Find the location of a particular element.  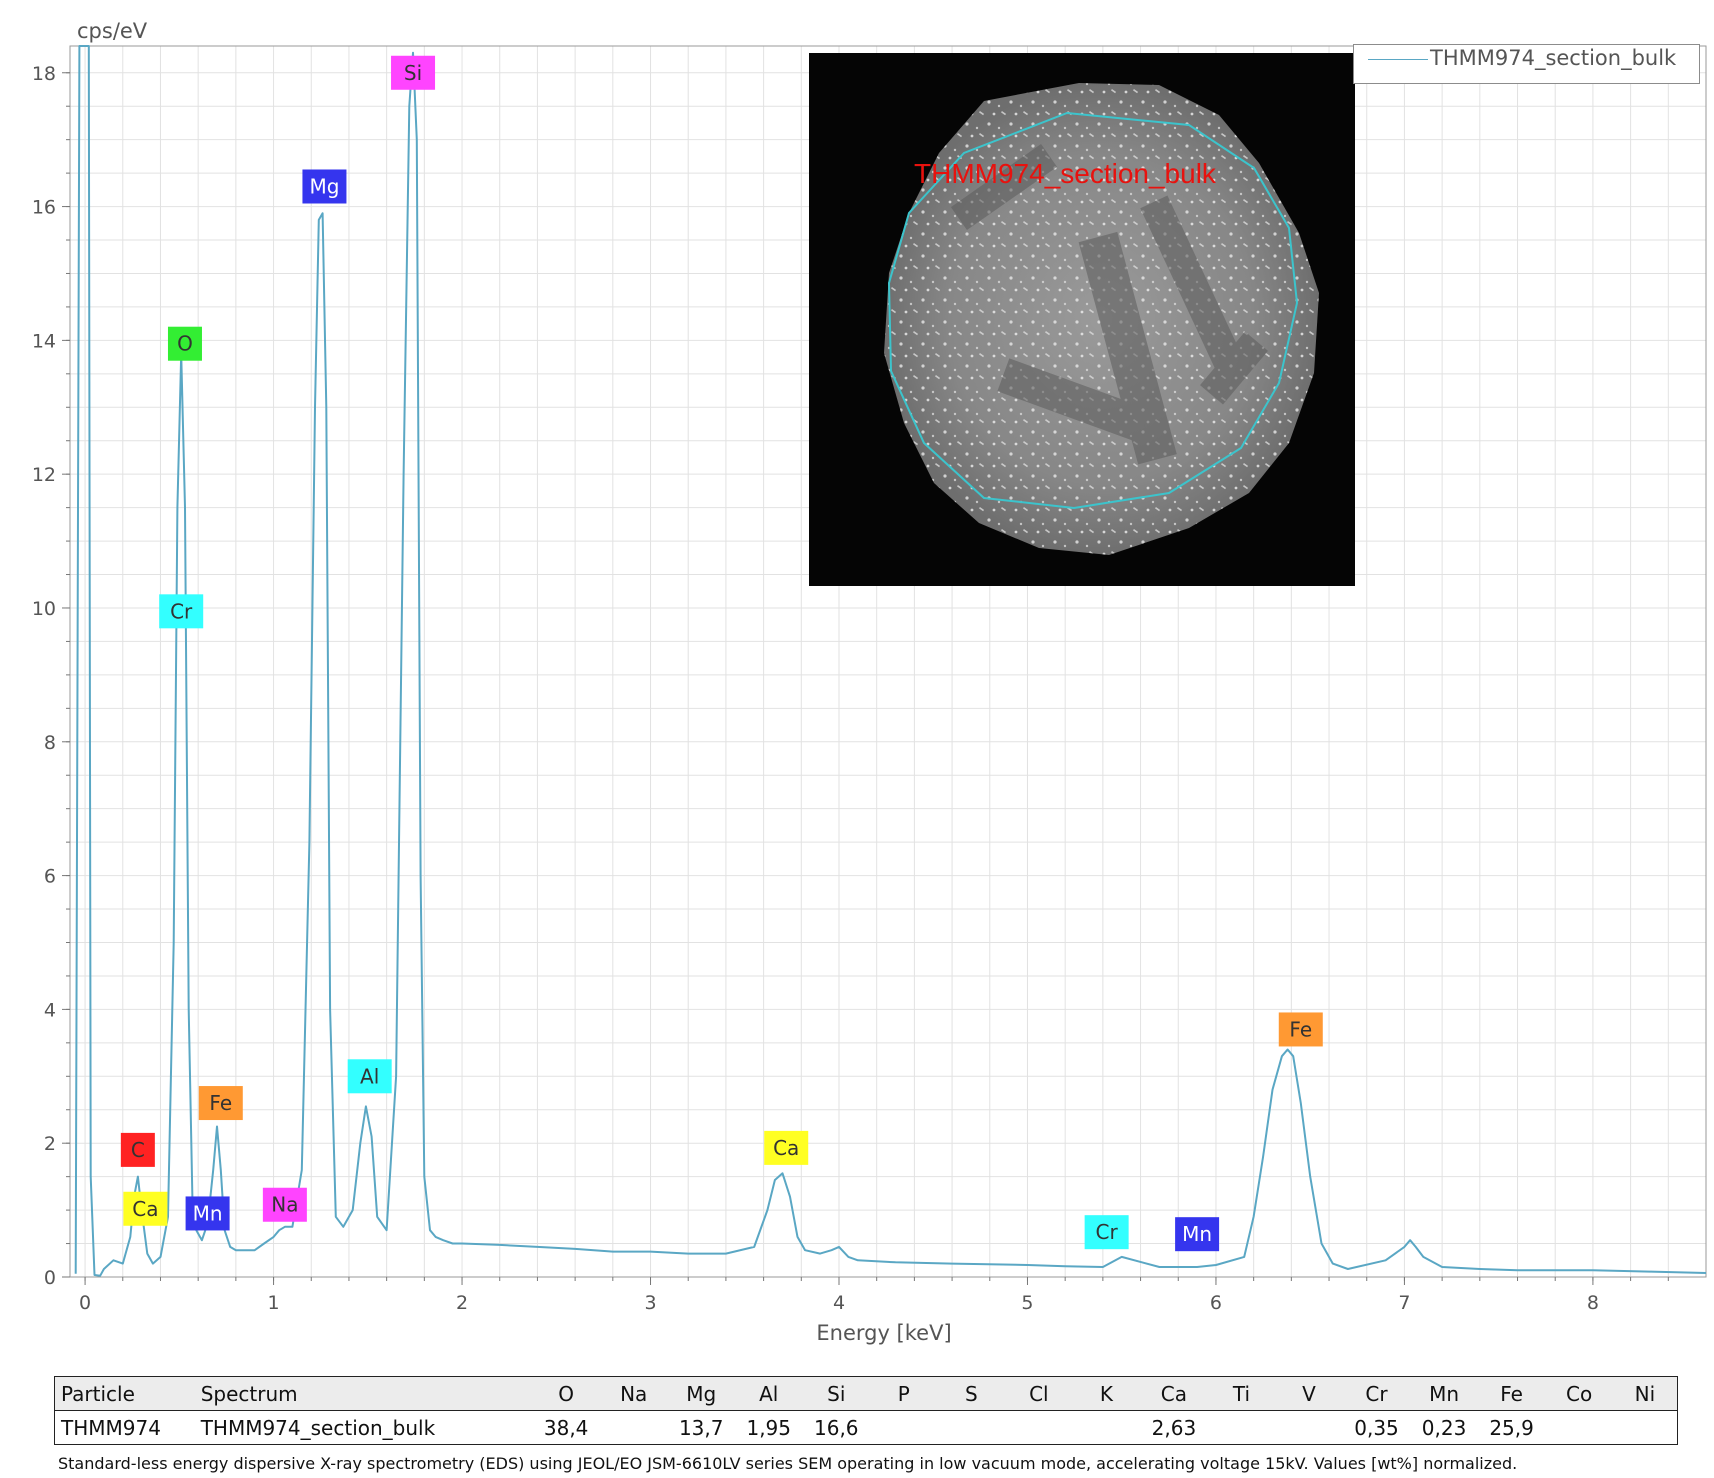

table-cell-mn: 0,23 is located at coordinates (1444, 1427).